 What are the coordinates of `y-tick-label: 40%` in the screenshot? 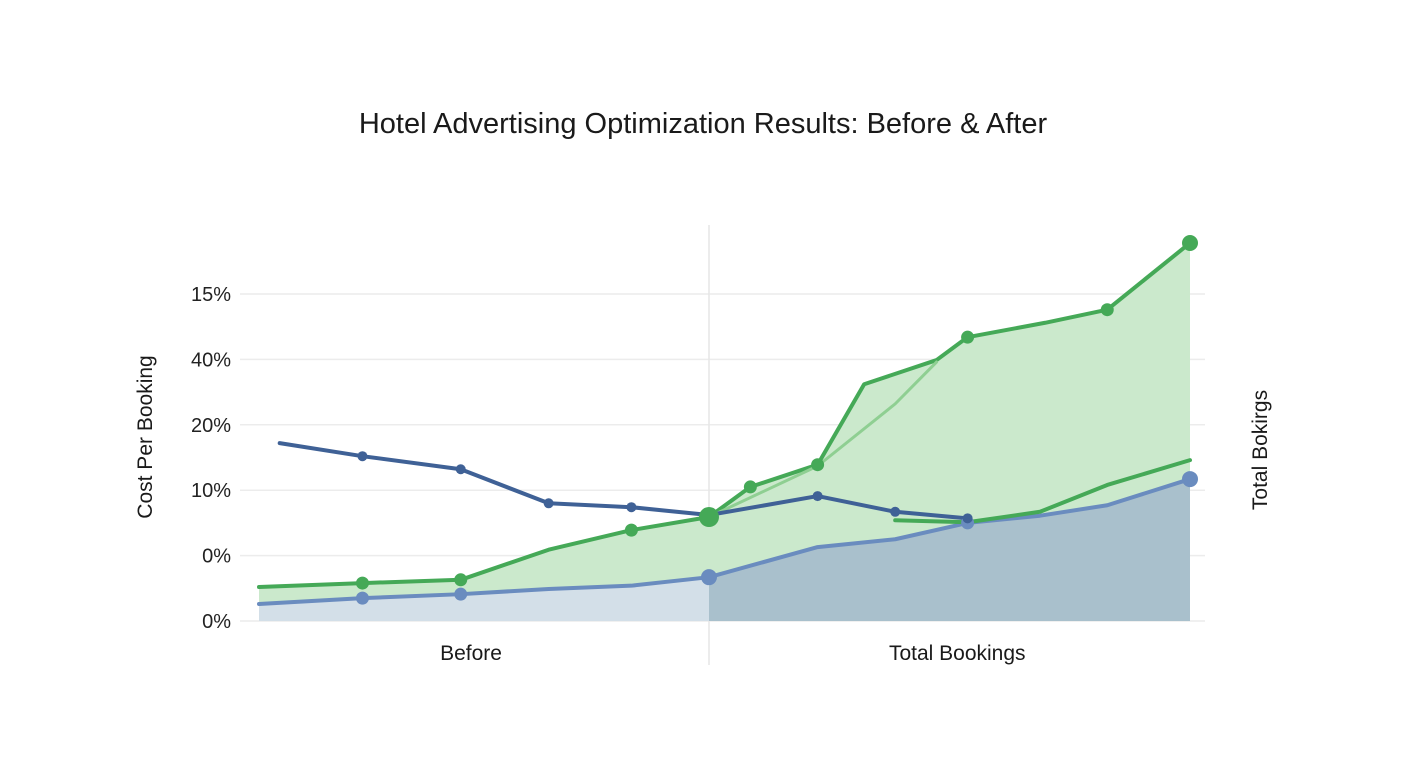 It's located at (211, 360).